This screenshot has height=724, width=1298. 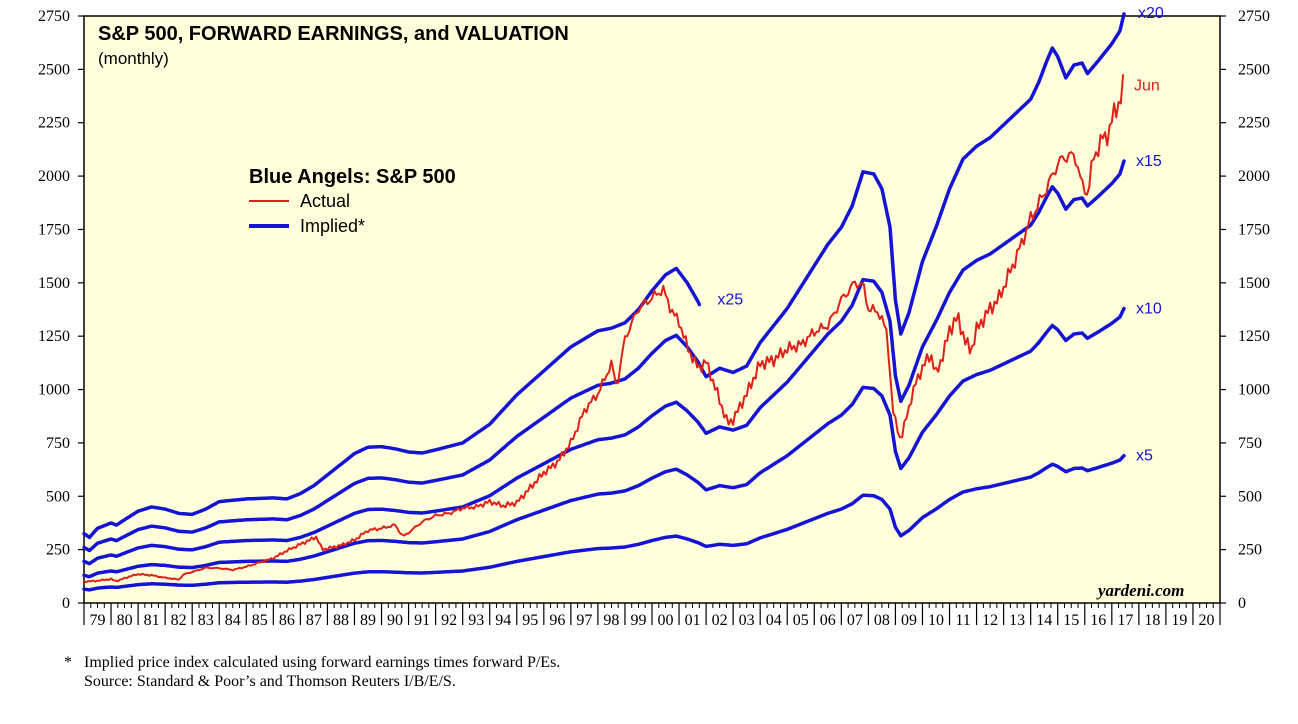 I want to click on xtick-label: 12, so click(x=990, y=620).